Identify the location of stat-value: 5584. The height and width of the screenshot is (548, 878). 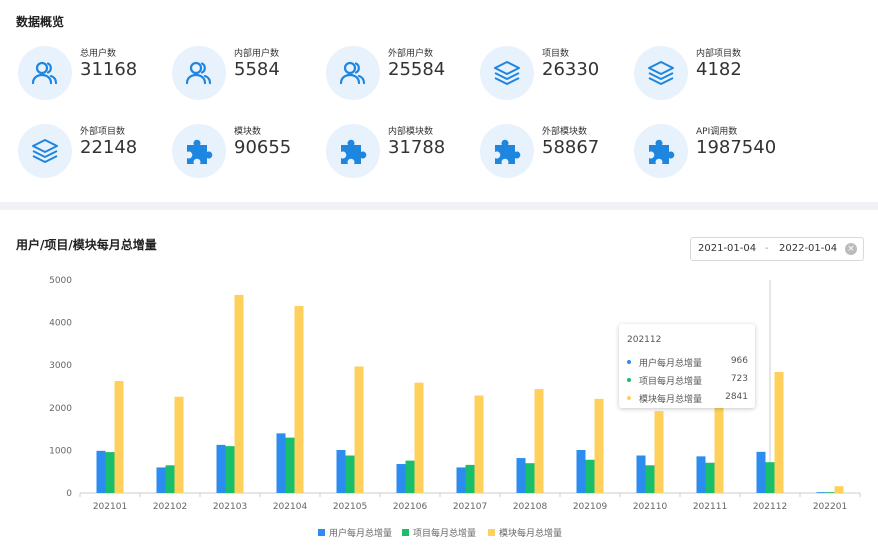
(257, 69).